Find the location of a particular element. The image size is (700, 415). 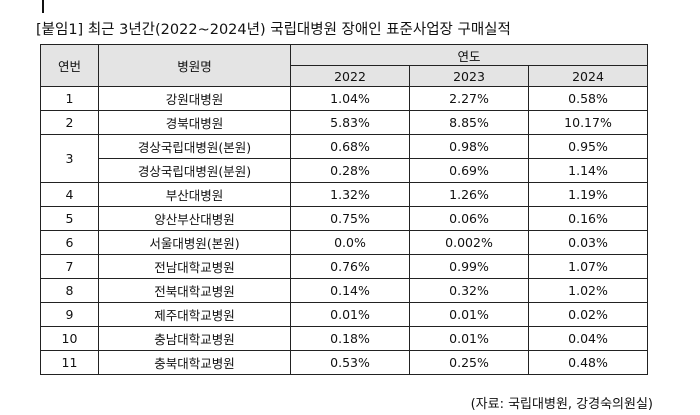

value-2024: 10.17% is located at coordinates (588, 122).